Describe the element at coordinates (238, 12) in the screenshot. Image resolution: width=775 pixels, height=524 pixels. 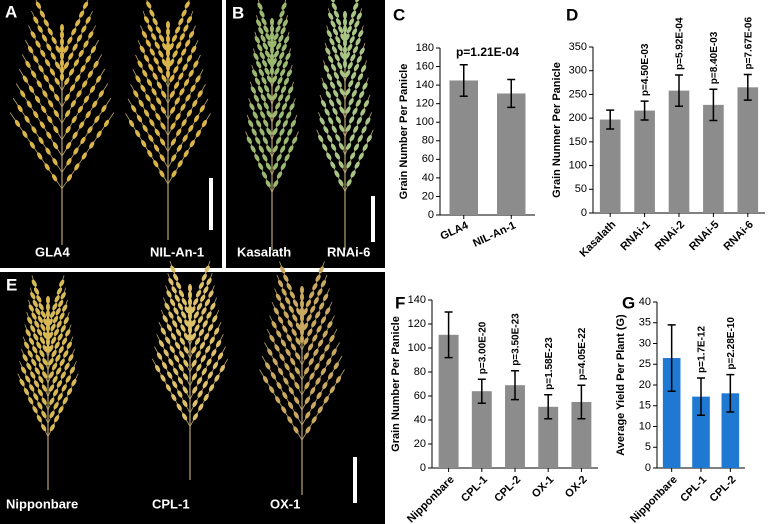
I see `panel-letter: B` at that location.